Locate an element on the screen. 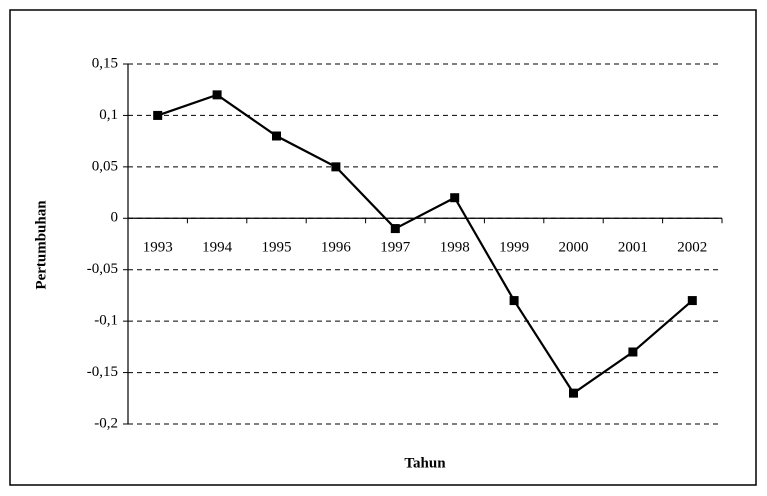 This screenshot has width=767, height=496. y-tick-label: -0,15 is located at coordinates (102, 372).